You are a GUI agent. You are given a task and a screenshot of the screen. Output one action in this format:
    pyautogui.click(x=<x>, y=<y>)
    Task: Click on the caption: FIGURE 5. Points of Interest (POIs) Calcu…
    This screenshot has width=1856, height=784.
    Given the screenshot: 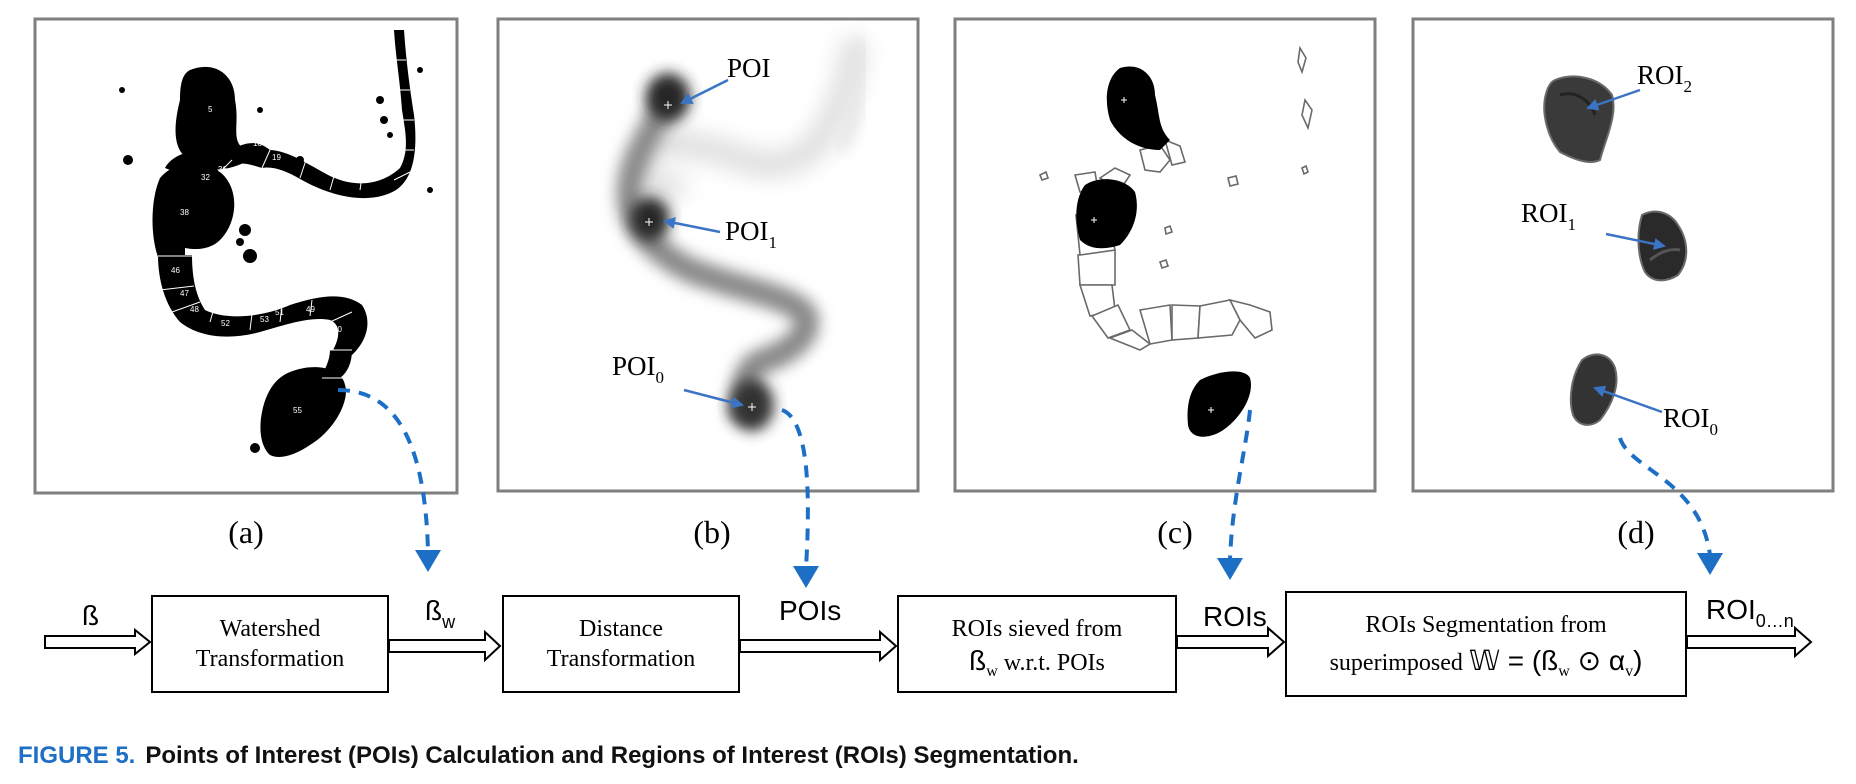 What is the action you would take?
    pyautogui.click(x=548, y=755)
    